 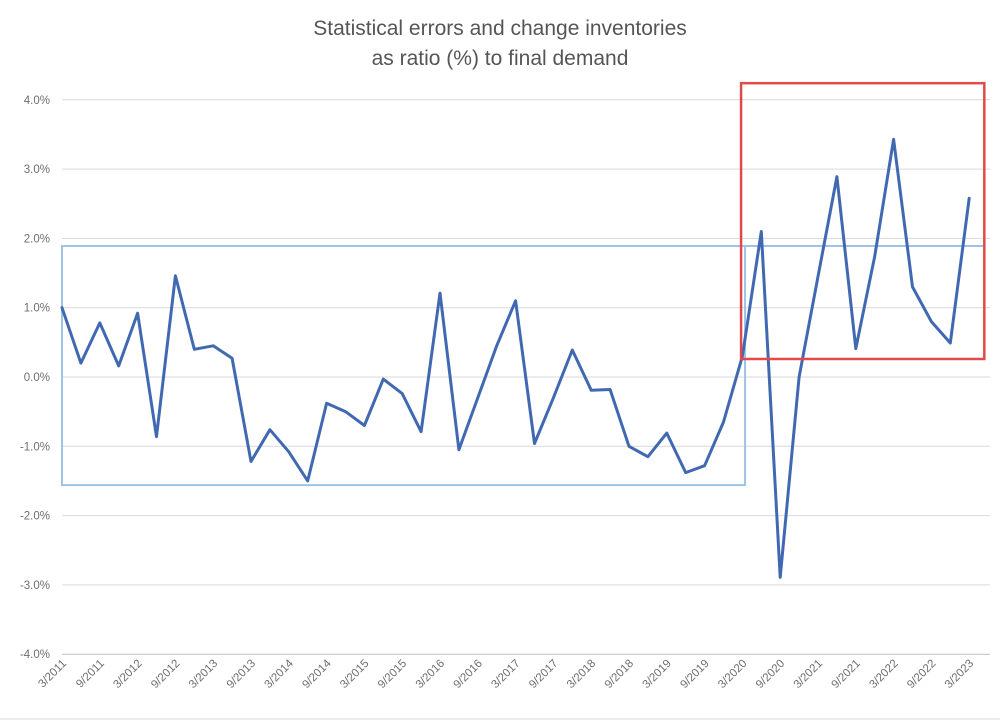 I want to click on x-tick-label: 3/2015, so click(x=354, y=674).